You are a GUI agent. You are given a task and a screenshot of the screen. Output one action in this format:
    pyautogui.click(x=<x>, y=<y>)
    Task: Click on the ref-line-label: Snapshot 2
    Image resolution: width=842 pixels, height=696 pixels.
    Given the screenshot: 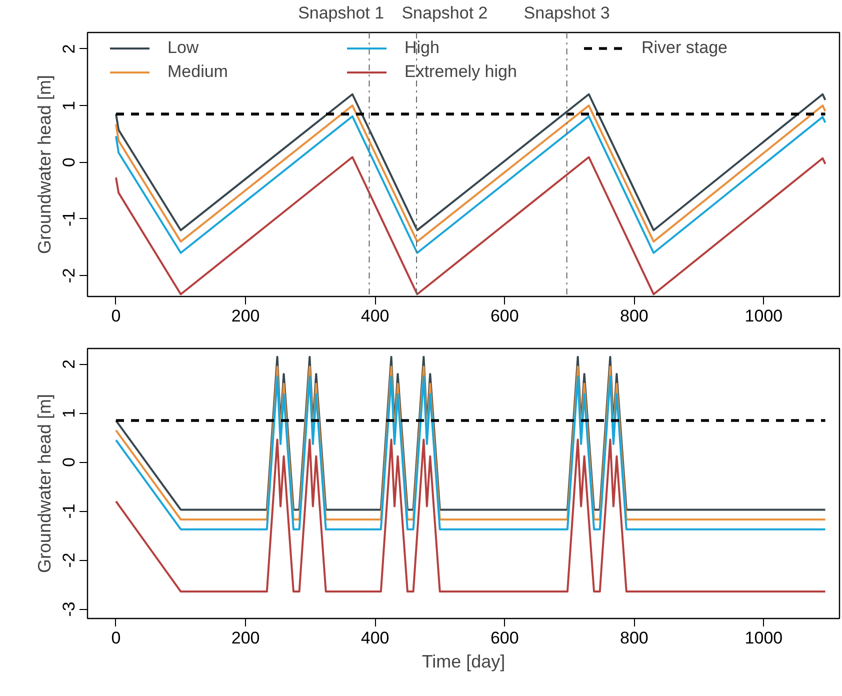 What is the action you would take?
    pyautogui.click(x=445, y=13)
    